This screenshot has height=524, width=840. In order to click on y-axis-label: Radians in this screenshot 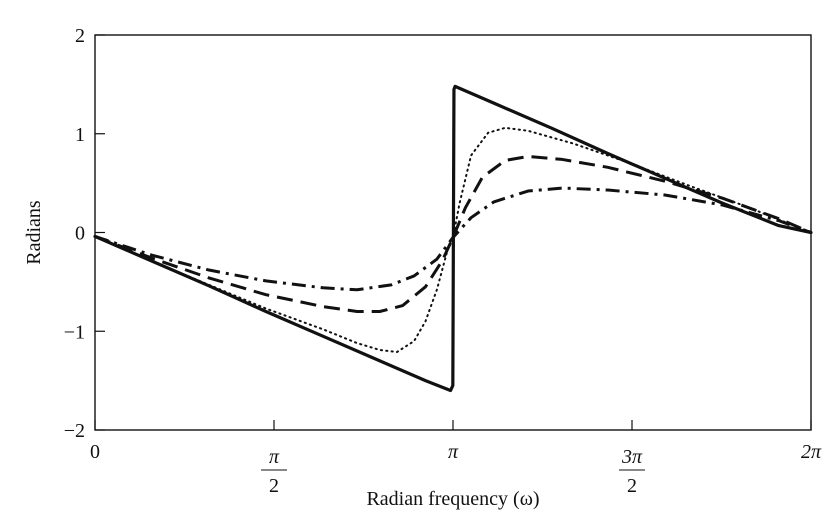, I will do `click(34, 232)`.